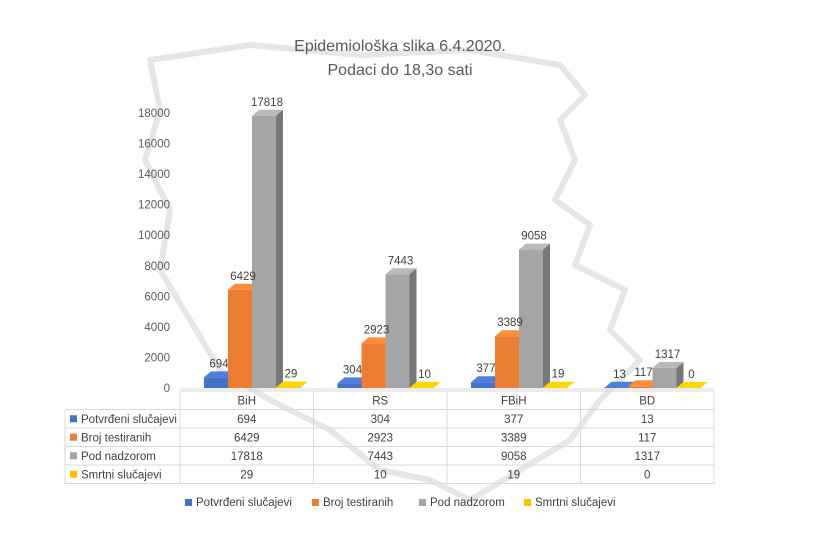 The image size is (820, 550). Describe the element at coordinates (510, 323) in the screenshot. I see `data-label: 3389` at that location.